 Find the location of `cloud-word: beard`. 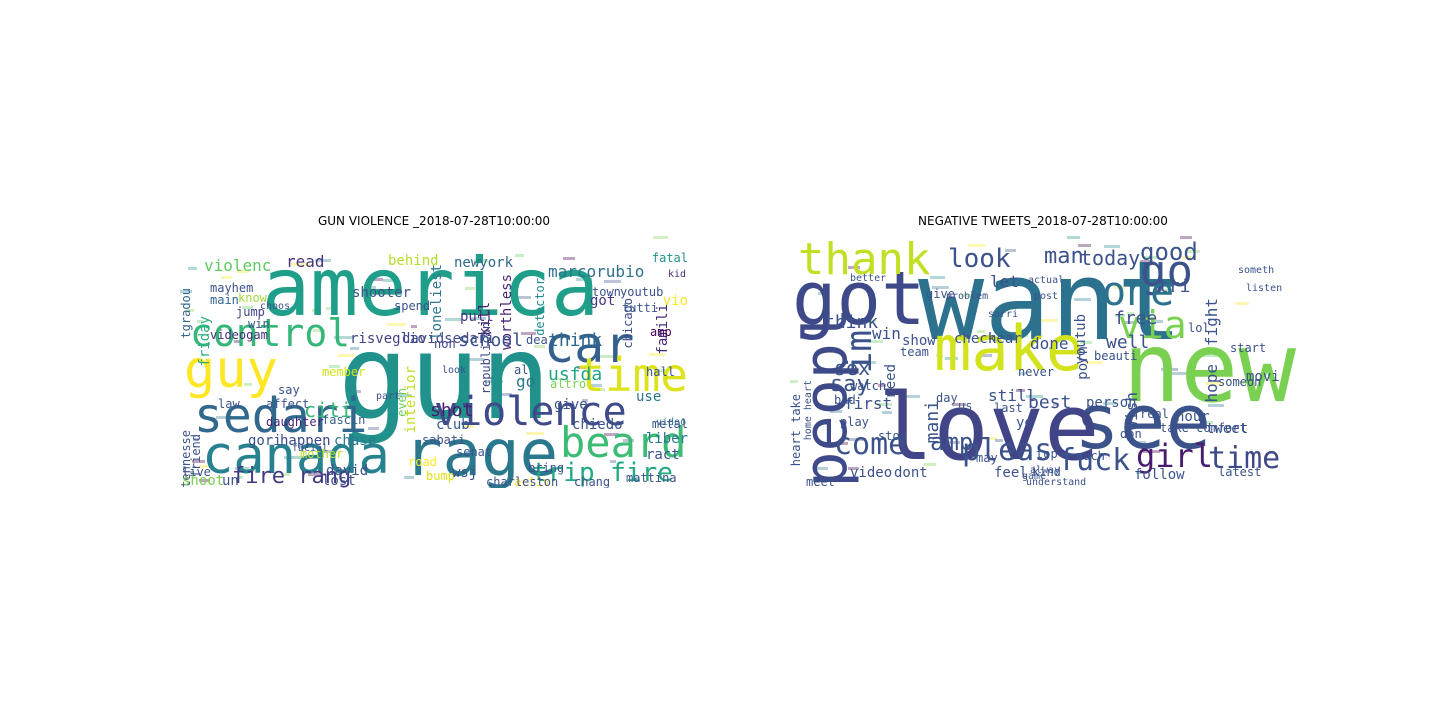

cloud-word: beard is located at coordinates (623, 442).